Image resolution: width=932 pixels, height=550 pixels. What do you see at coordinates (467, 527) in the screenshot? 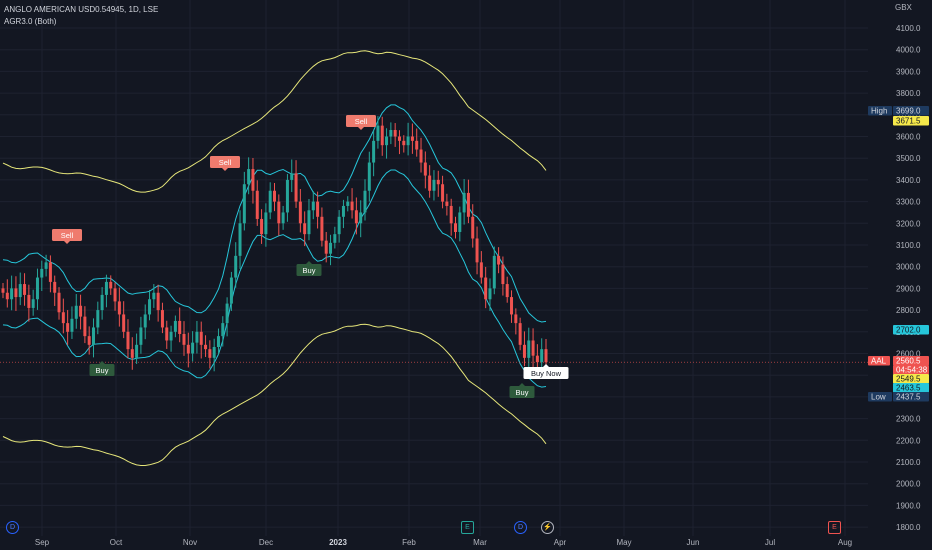
I see `earnings-event-icon: E` at bounding box center [467, 527].